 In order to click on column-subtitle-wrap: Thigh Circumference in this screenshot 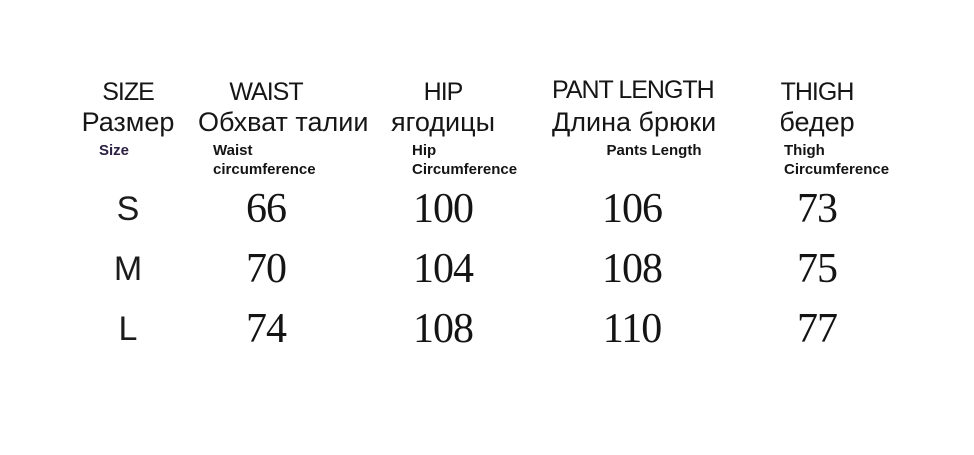, I will do `click(817, 160)`.